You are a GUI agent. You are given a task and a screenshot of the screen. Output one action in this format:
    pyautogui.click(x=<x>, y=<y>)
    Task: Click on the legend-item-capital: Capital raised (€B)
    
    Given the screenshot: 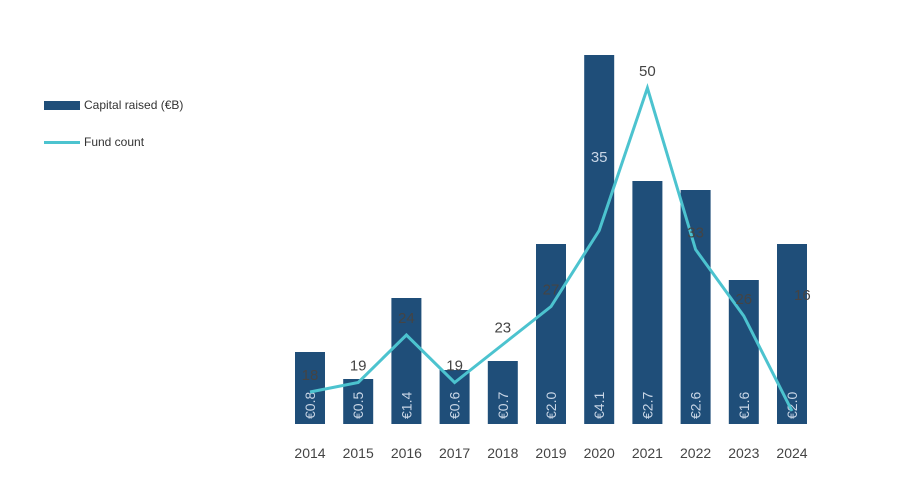 What is the action you would take?
    pyautogui.click(x=113, y=105)
    